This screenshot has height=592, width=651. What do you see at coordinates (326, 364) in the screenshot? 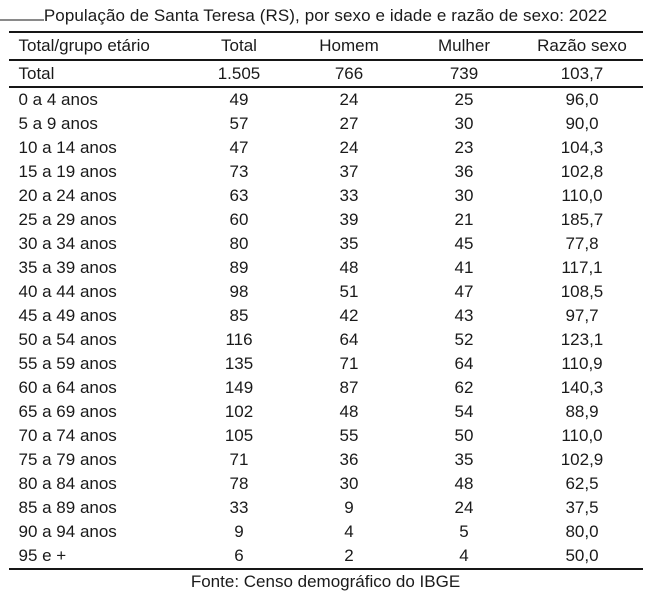
I see `table-row: 55 a 59 anos 135 71 64 110,9` at bounding box center [326, 364].